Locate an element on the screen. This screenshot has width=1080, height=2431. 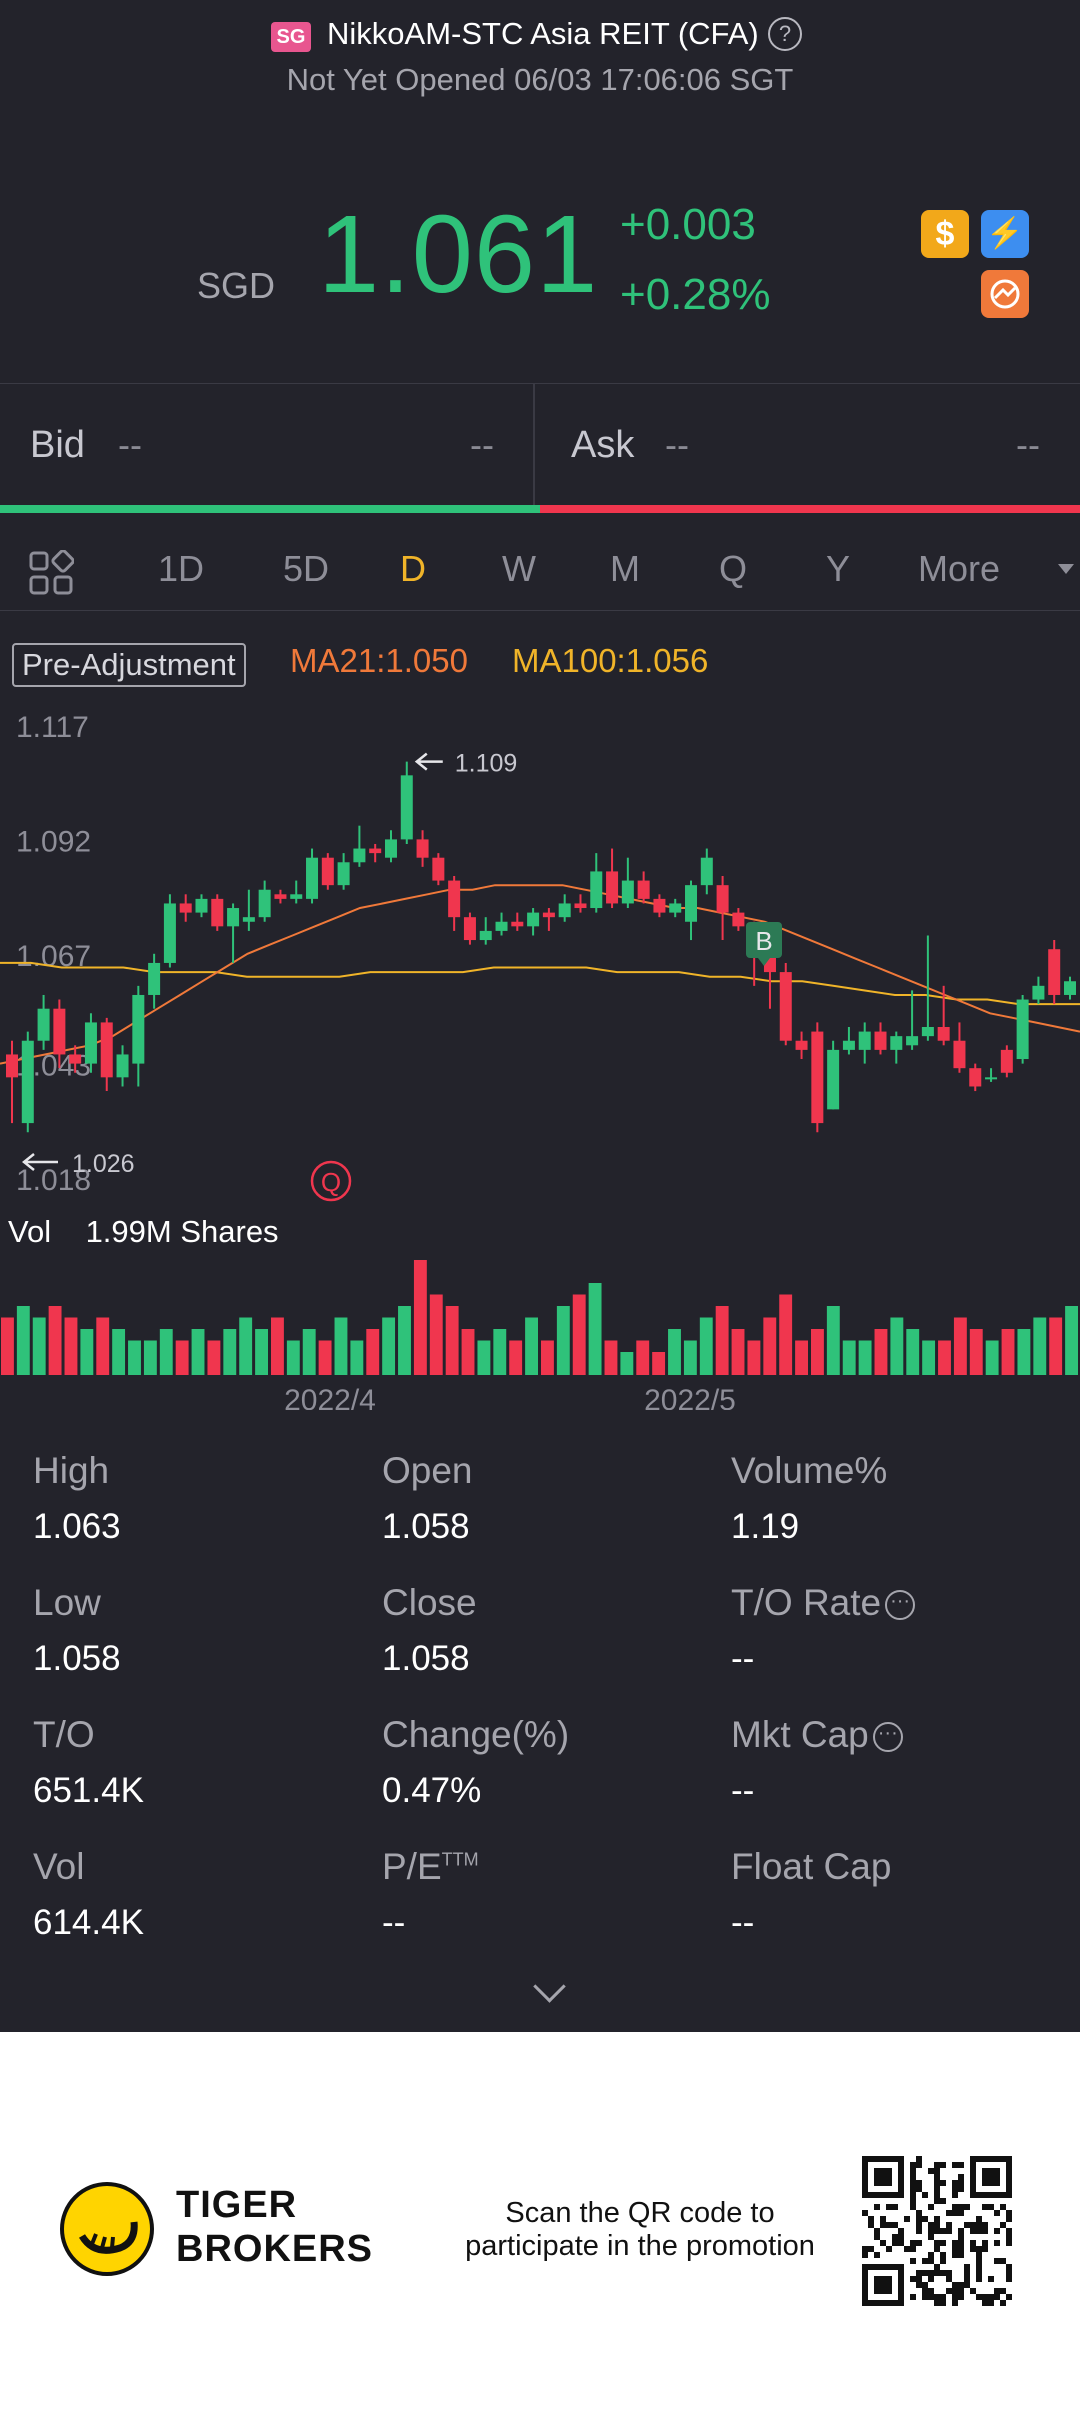
ma100-label: MA100:1.056 is located at coordinates (610, 660).